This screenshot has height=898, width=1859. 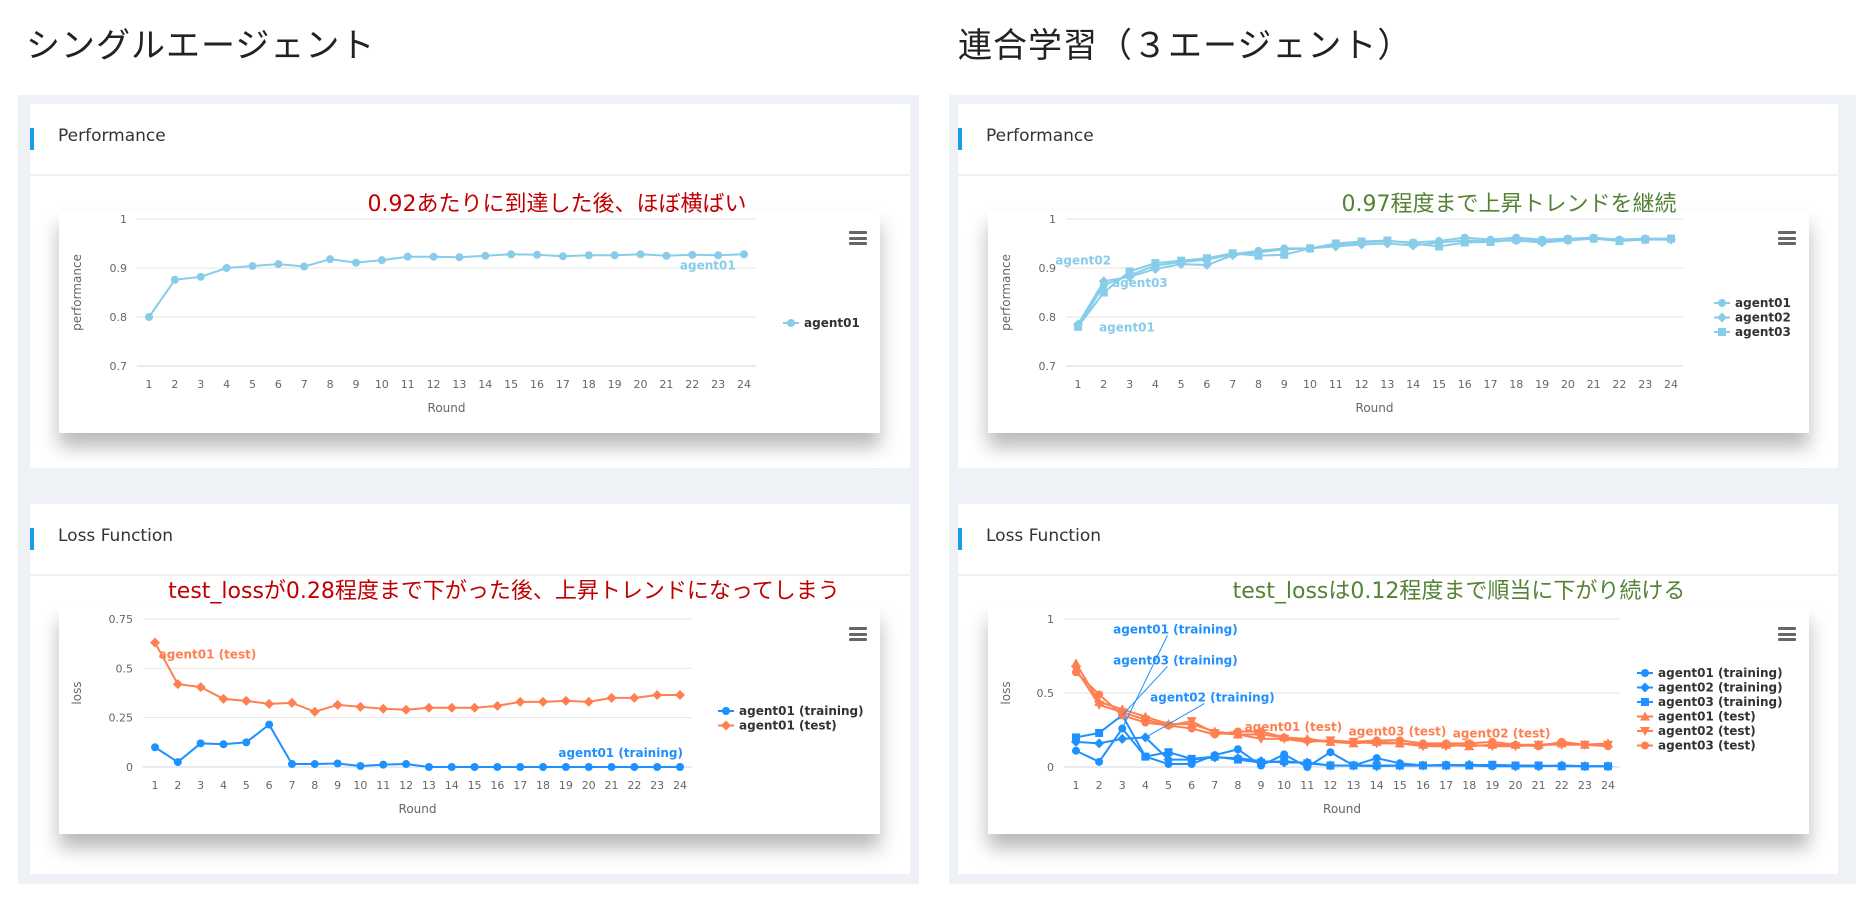 I want to click on x-tick-label: 12, so click(x=1330, y=785).